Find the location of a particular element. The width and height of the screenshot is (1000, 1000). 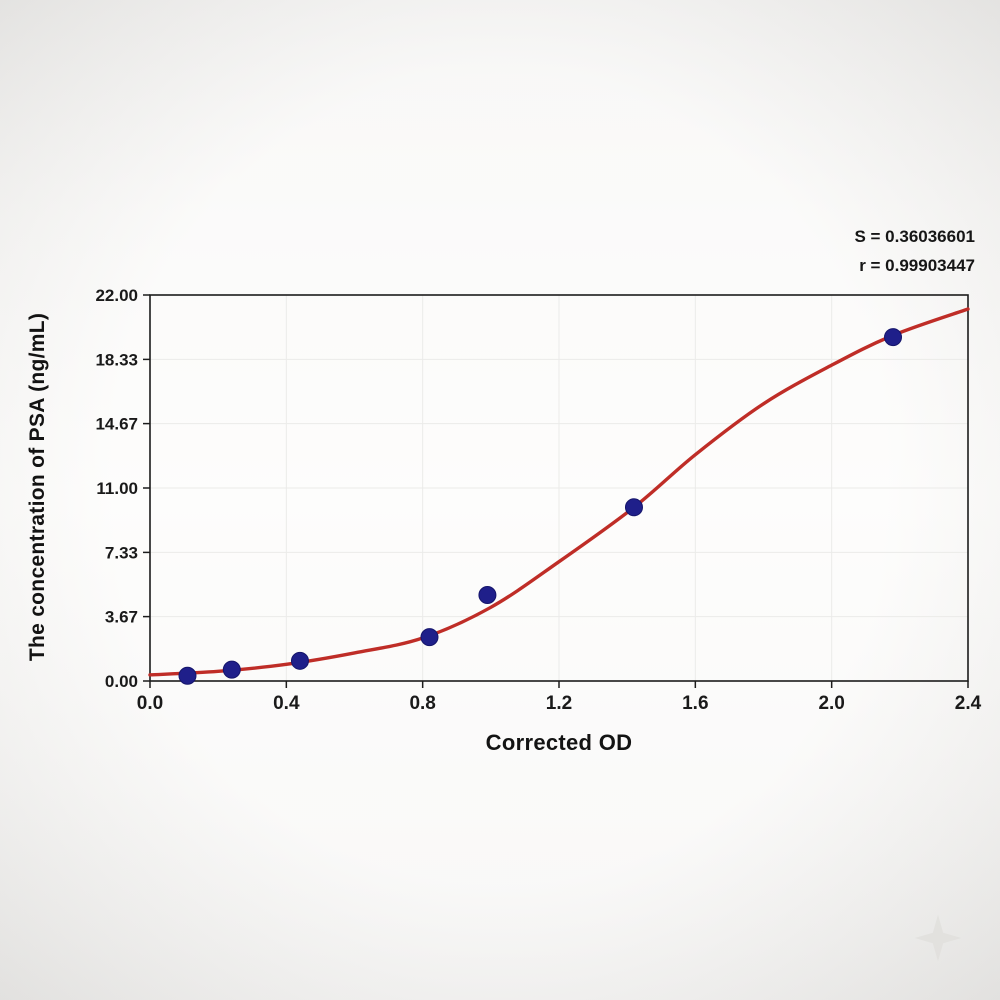

x-tick-label: 2.0 is located at coordinates (831, 703).